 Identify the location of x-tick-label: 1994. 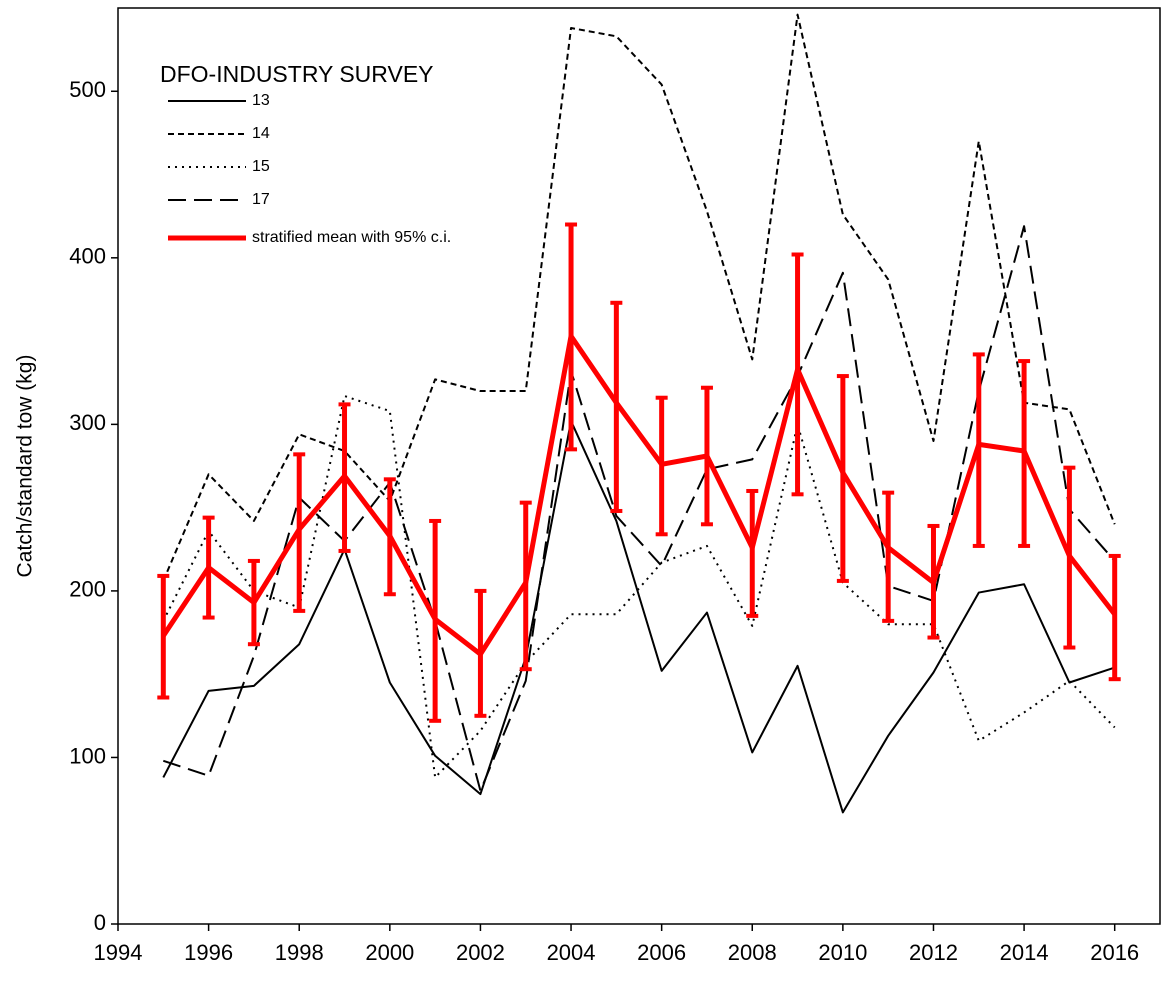
(118, 952).